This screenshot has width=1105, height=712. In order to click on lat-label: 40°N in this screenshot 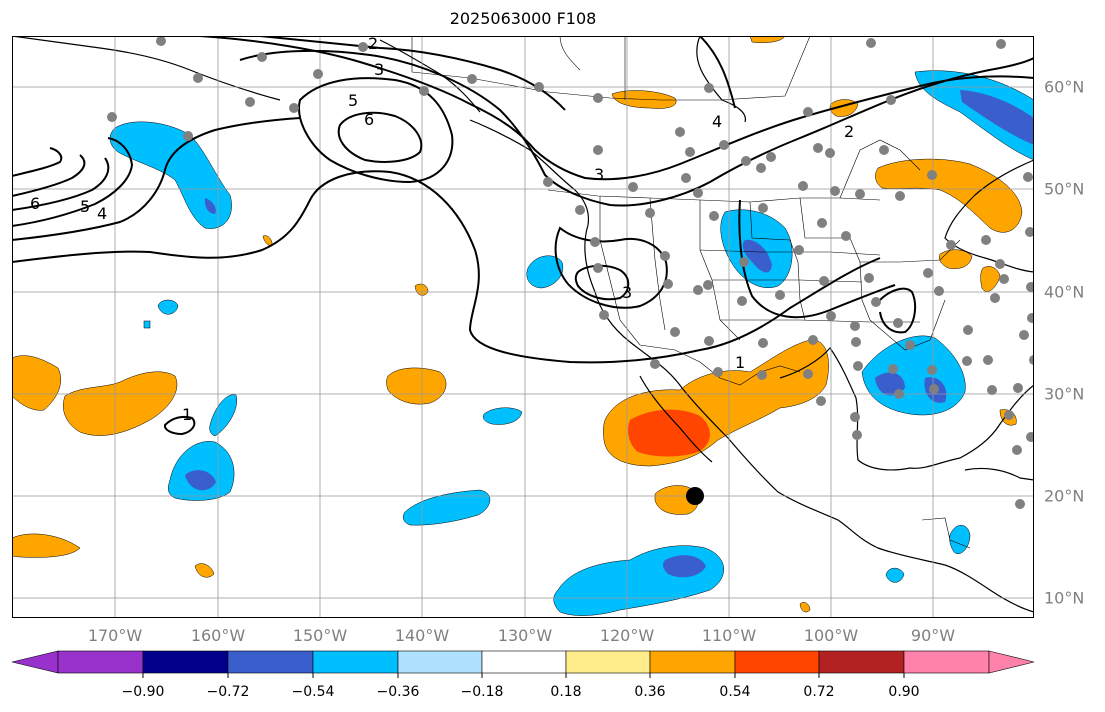, I will do `click(1064, 292)`.